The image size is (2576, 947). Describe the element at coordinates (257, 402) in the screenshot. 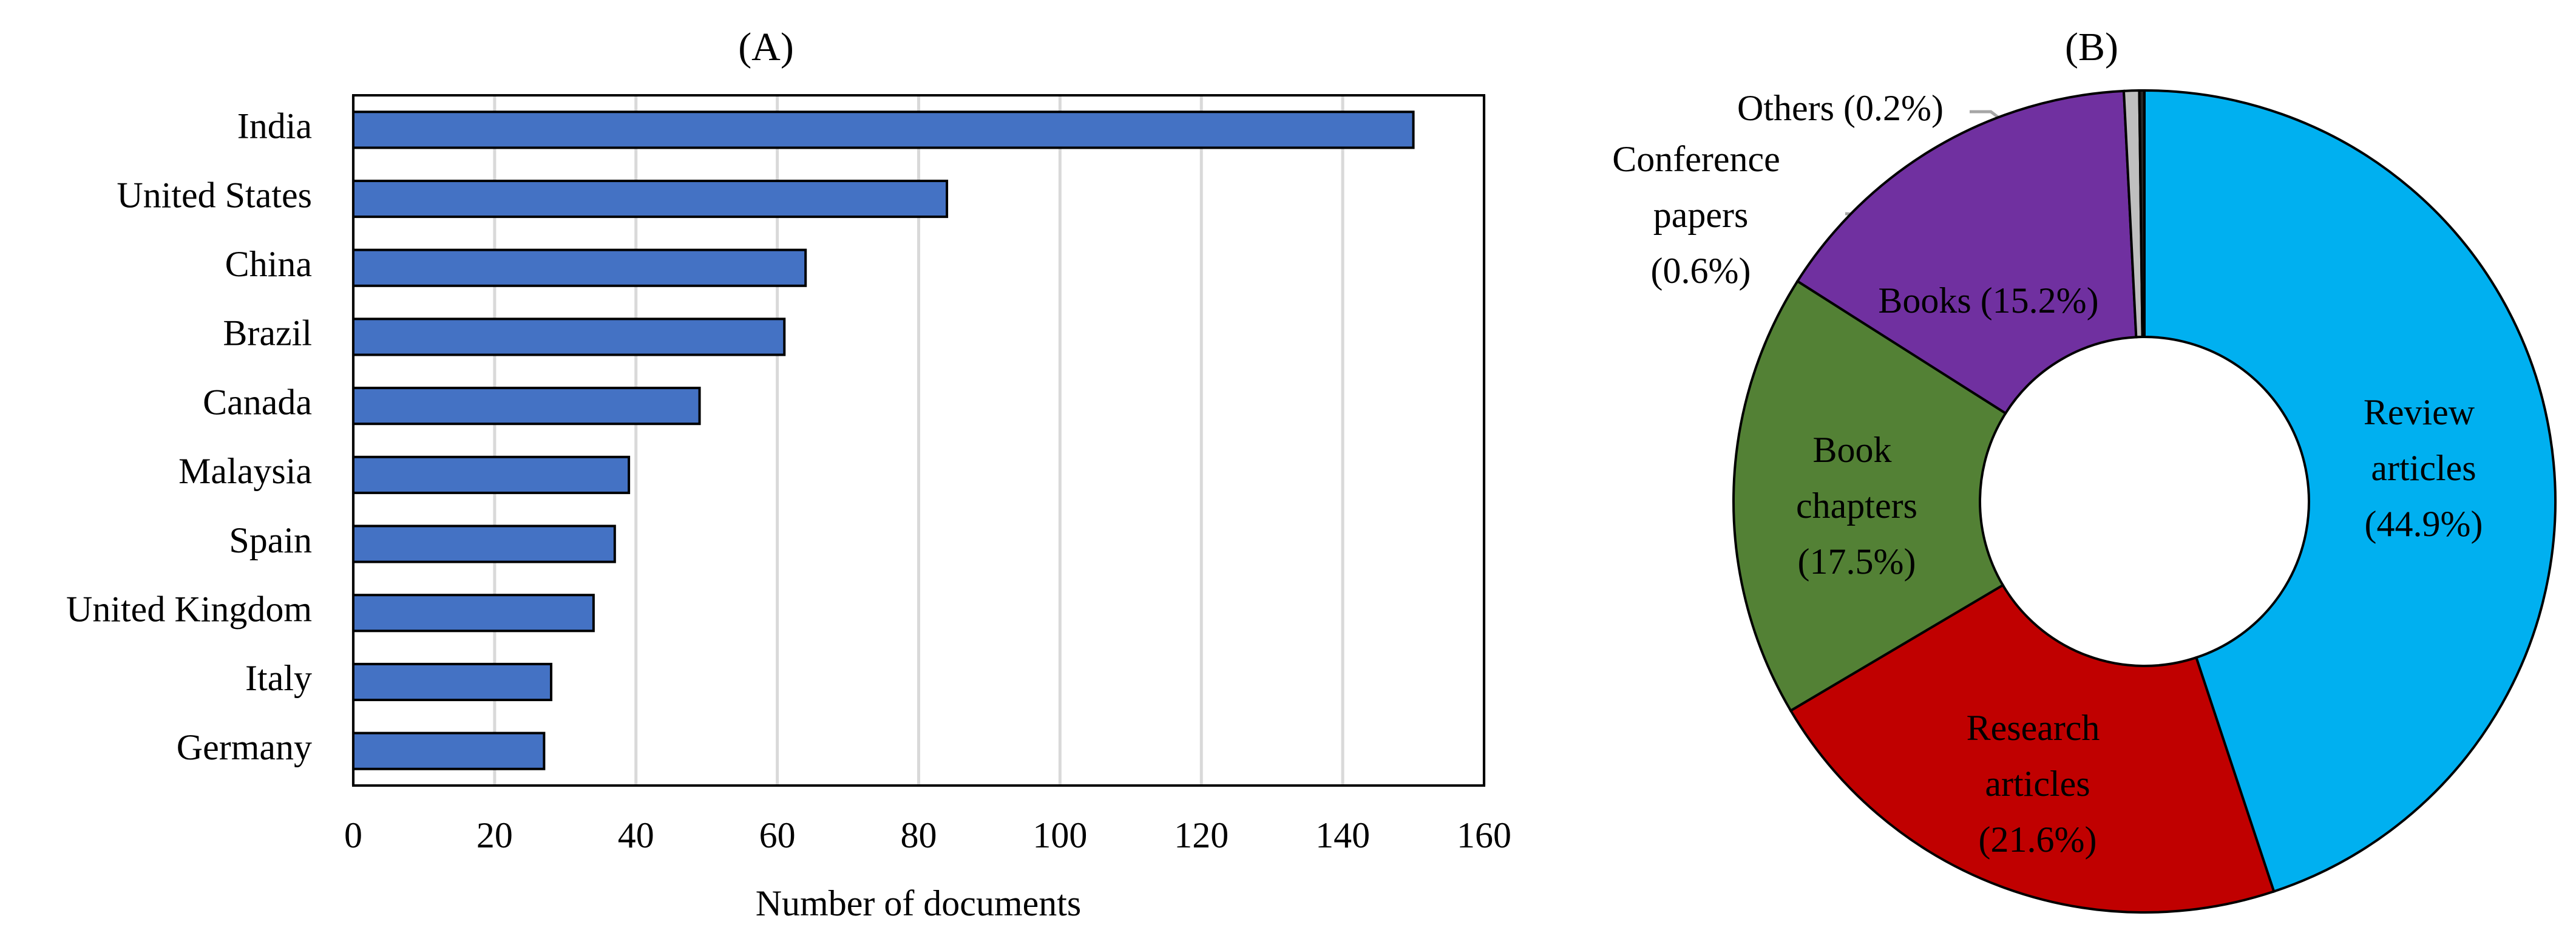

I see `y-tick-label: Canada` at that location.